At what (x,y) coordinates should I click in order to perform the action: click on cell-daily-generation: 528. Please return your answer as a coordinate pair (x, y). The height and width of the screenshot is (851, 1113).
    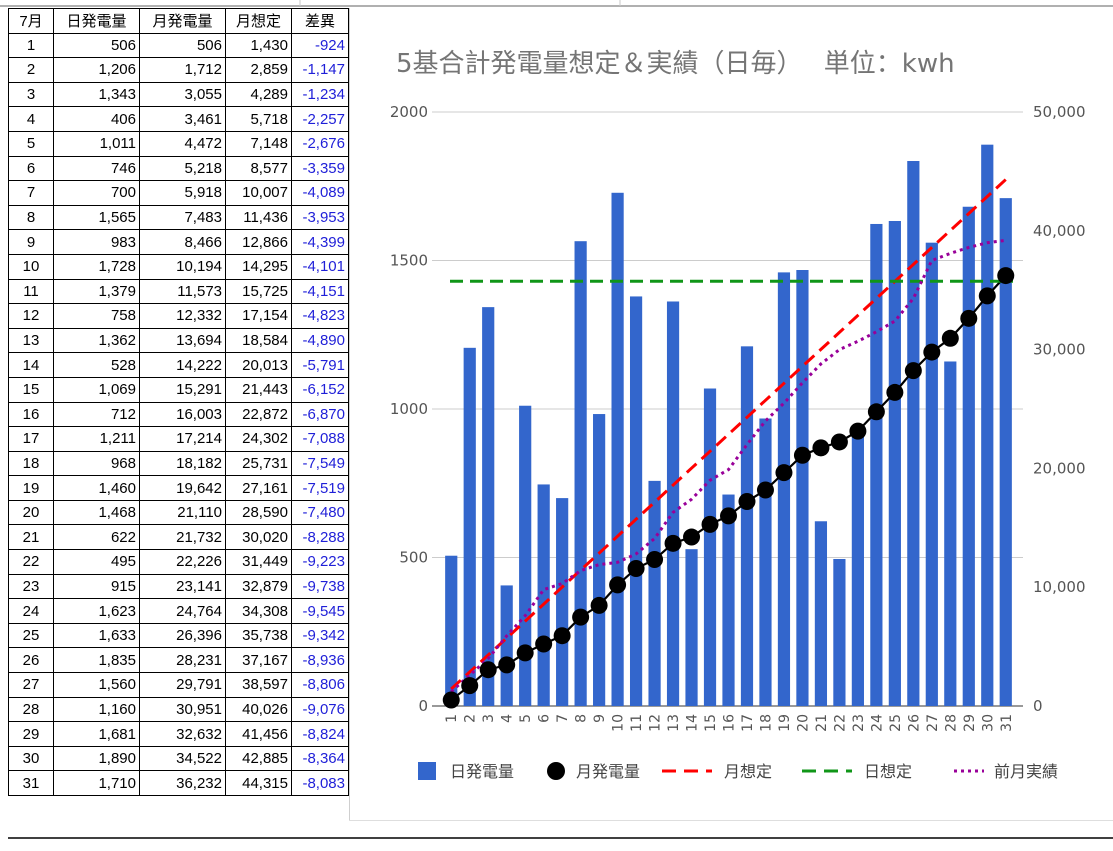
    Looking at the image, I should click on (96, 365).